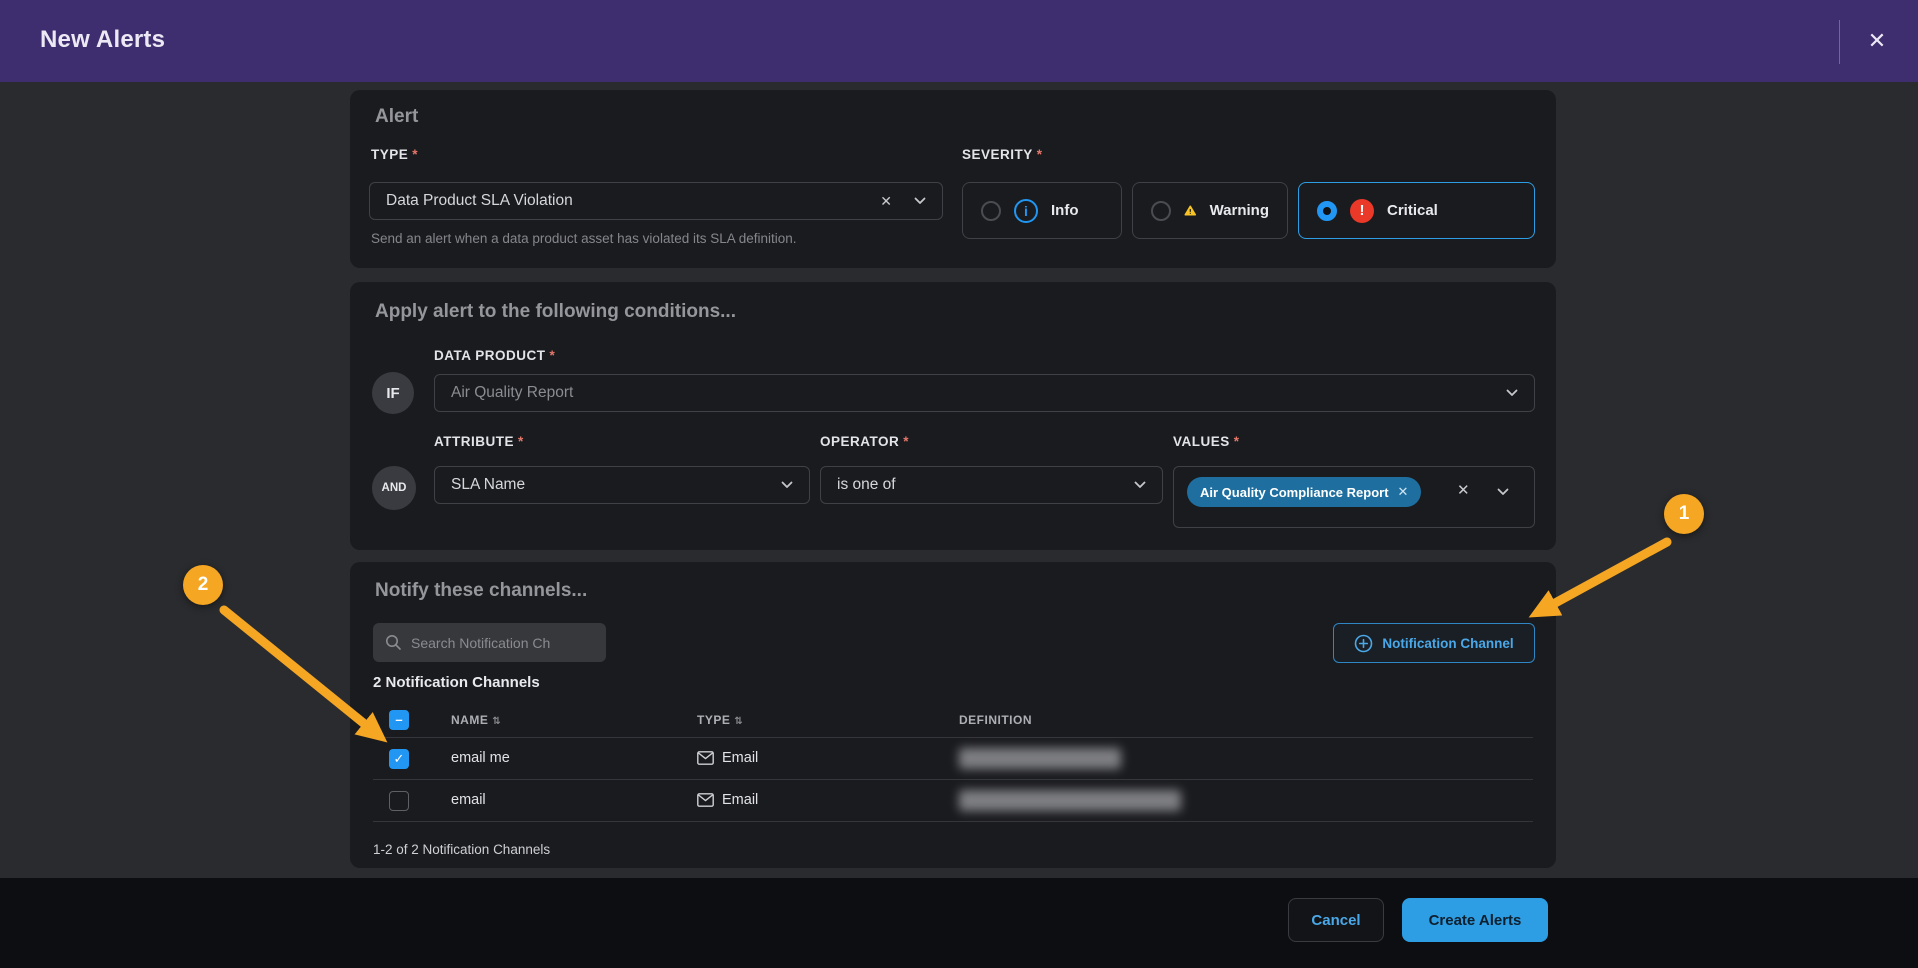  I want to click on close-icon: ✕, so click(1877, 41).